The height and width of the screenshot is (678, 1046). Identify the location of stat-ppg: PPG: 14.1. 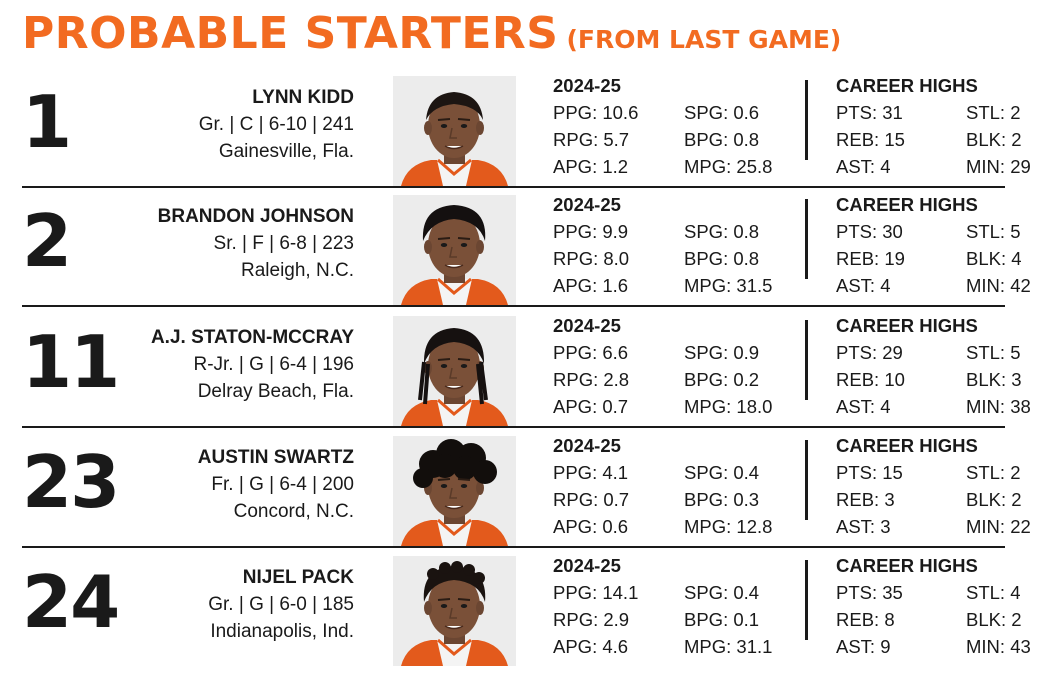
(596, 592).